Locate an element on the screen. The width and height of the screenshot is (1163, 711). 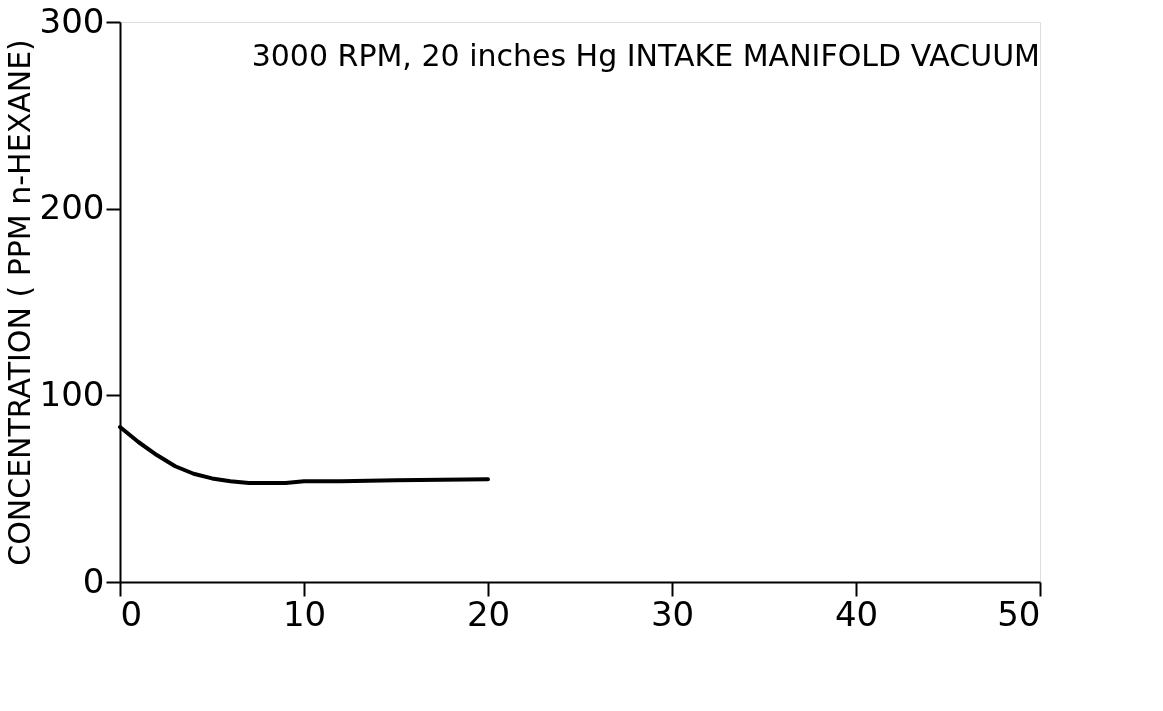
x-tick-label: 30 is located at coordinates (672, 613).